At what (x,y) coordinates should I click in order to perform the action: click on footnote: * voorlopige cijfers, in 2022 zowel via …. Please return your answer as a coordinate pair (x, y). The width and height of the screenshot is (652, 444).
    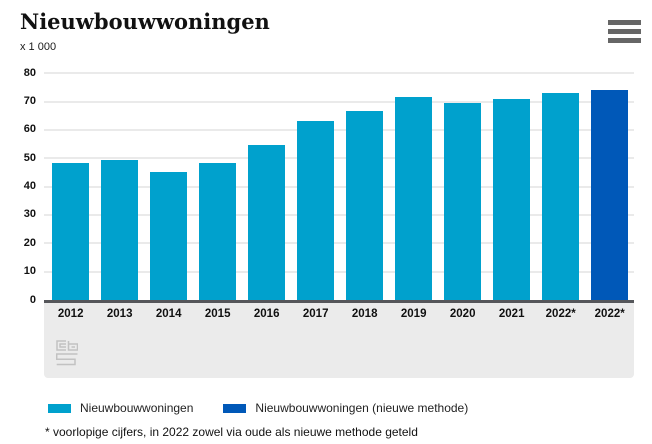
    Looking at the image, I should click on (231, 432).